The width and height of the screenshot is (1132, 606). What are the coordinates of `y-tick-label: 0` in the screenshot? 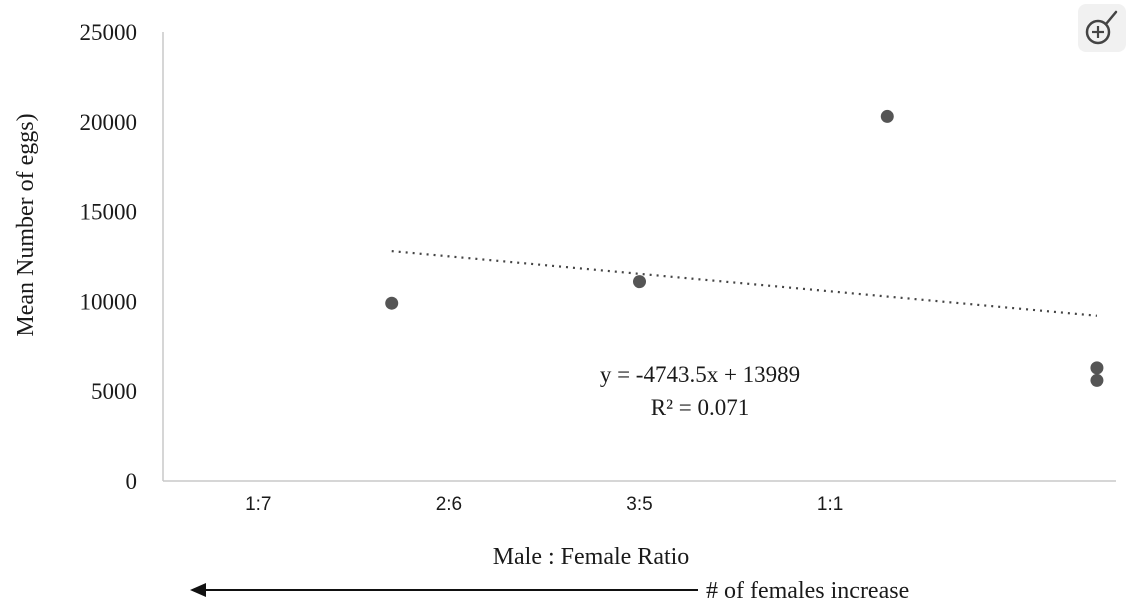 It's located at (132, 481).